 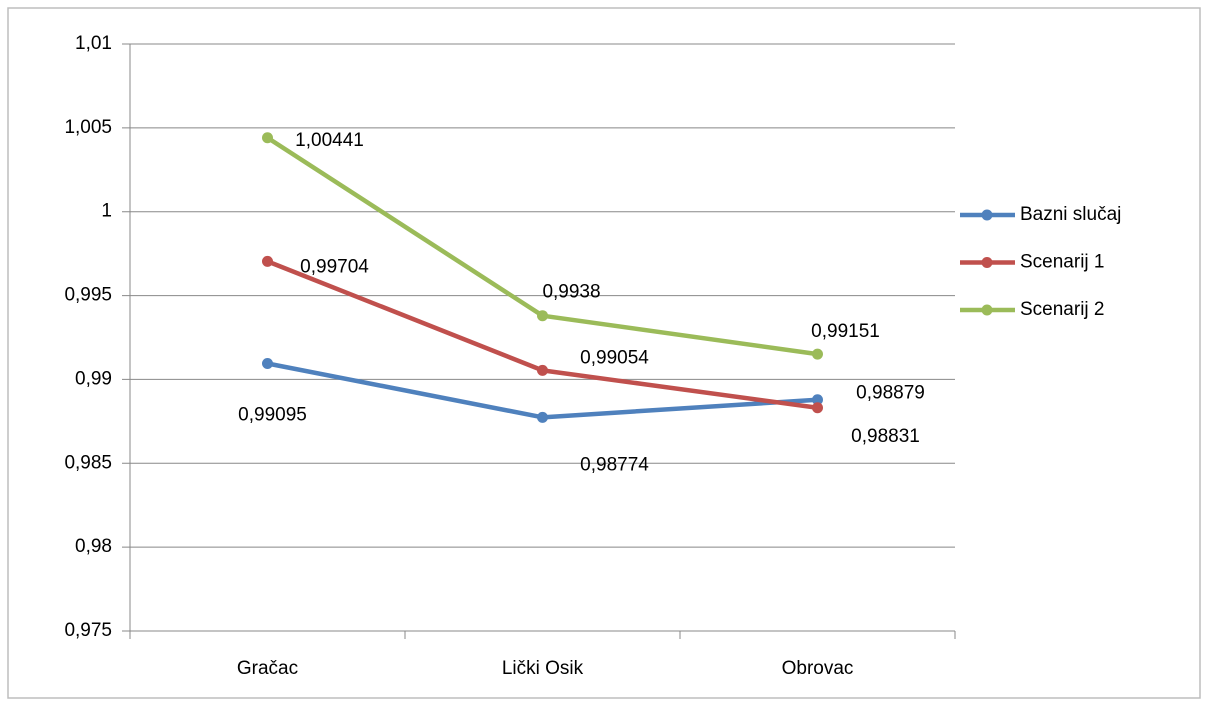 What do you see at coordinates (890, 393) in the screenshot?
I see `data-label: 0,98879` at bounding box center [890, 393].